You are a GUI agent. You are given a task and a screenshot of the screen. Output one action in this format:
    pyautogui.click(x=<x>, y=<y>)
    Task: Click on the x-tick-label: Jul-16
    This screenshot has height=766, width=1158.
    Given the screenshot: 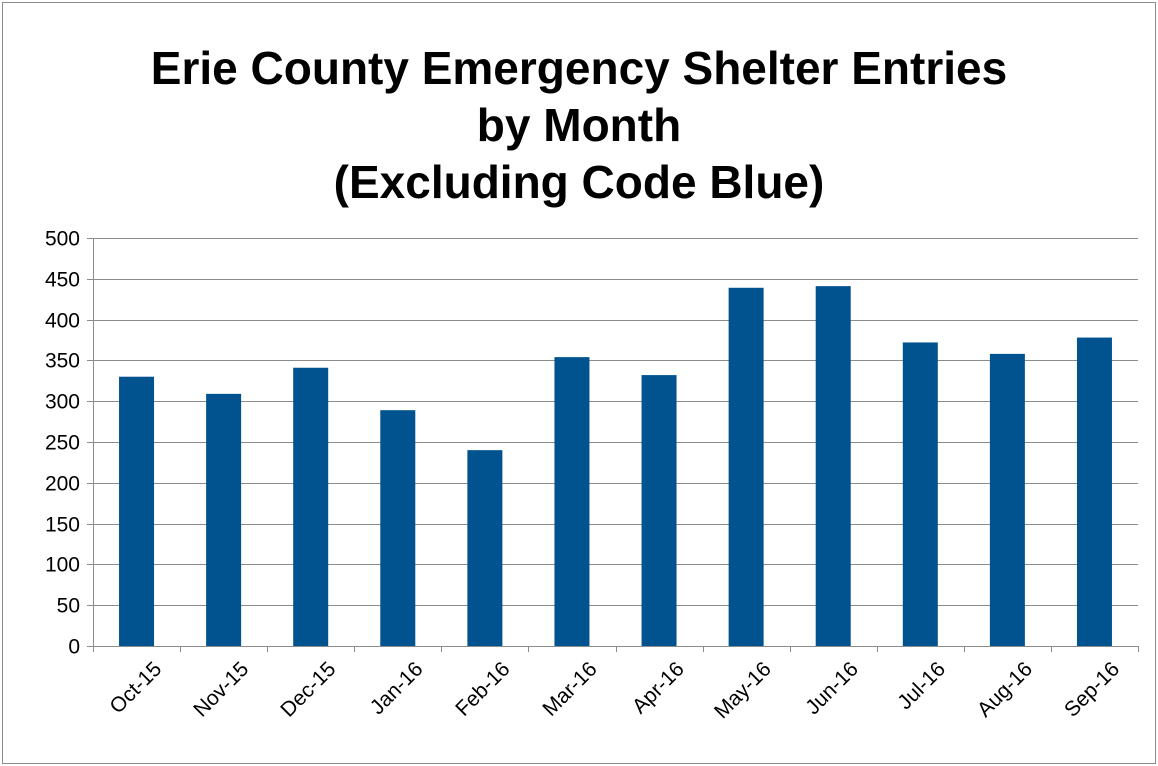 What is the action you would take?
    pyautogui.click(x=921, y=685)
    